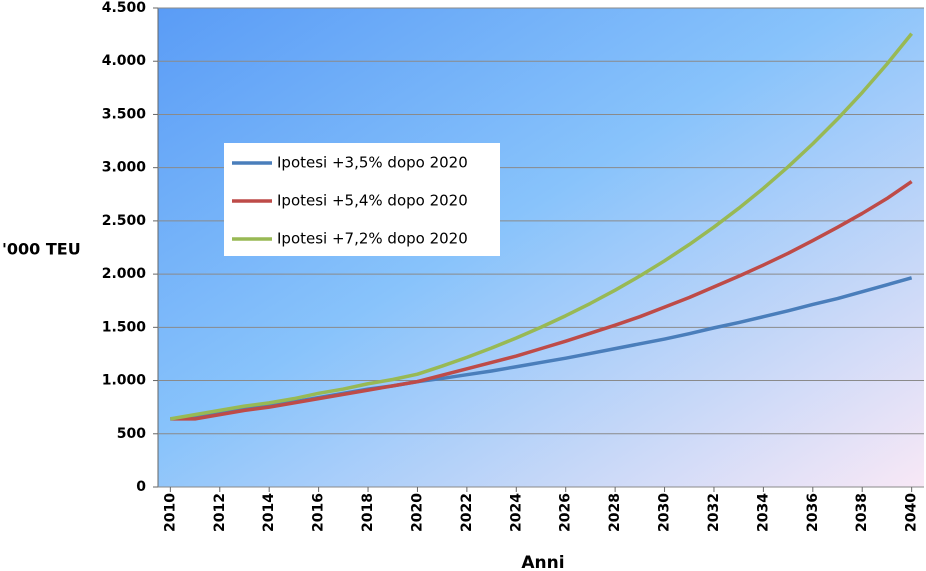 The image size is (926, 571). What do you see at coordinates (124, 327) in the screenshot?
I see `y-tick-label: 1.500` at bounding box center [124, 327].